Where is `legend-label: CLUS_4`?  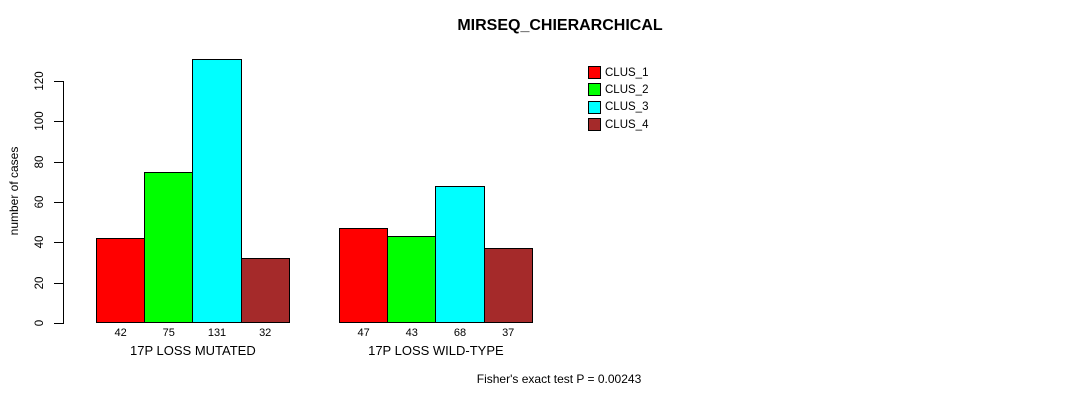
legend-label: CLUS_4 is located at coordinates (627, 124).